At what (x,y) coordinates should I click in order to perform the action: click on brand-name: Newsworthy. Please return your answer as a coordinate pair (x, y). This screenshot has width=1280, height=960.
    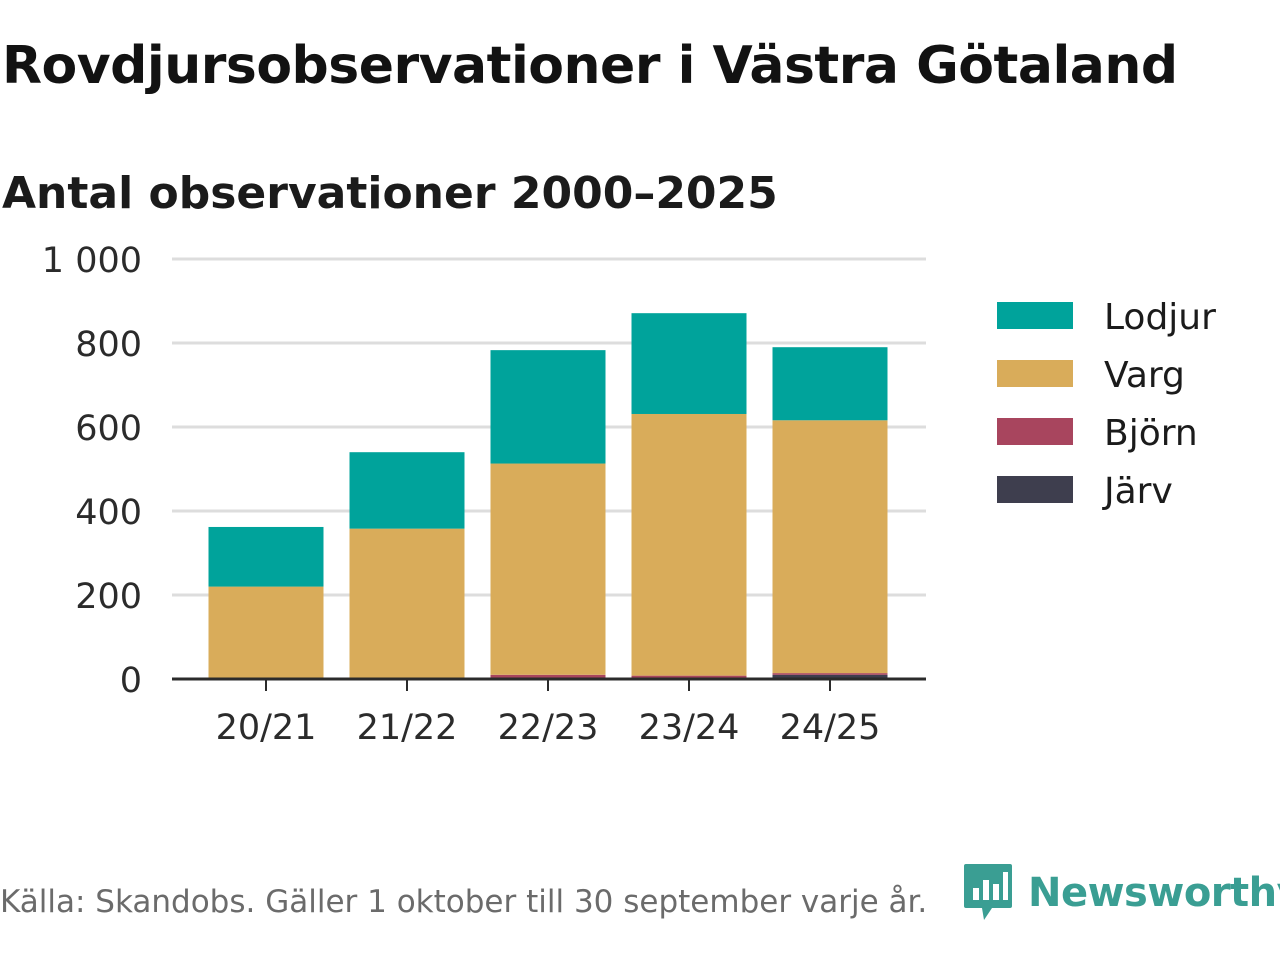
    Looking at the image, I should click on (1154, 893).